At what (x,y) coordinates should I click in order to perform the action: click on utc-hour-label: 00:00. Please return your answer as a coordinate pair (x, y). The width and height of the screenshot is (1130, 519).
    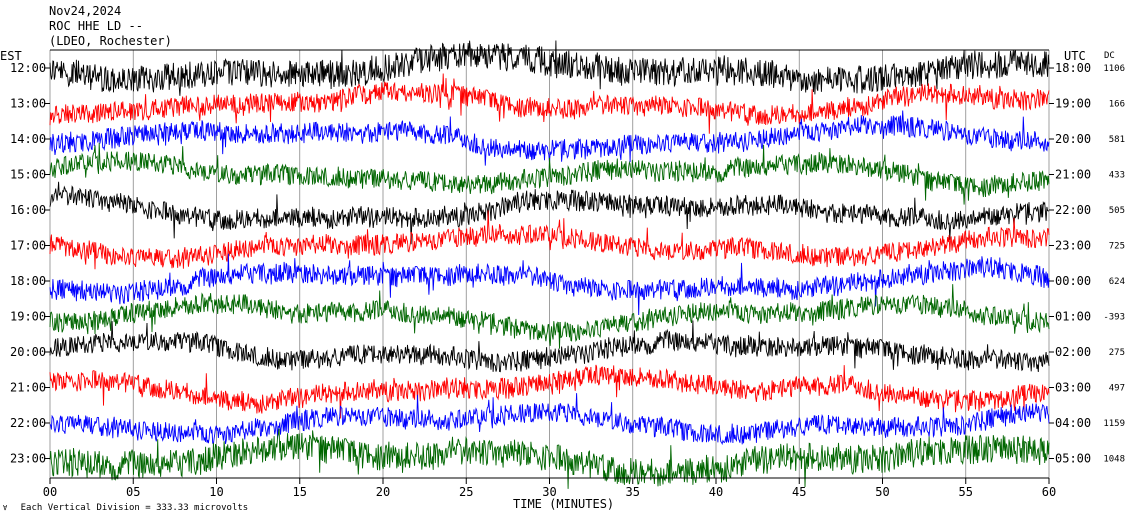
    Looking at the image, I should click on (1073, 281).